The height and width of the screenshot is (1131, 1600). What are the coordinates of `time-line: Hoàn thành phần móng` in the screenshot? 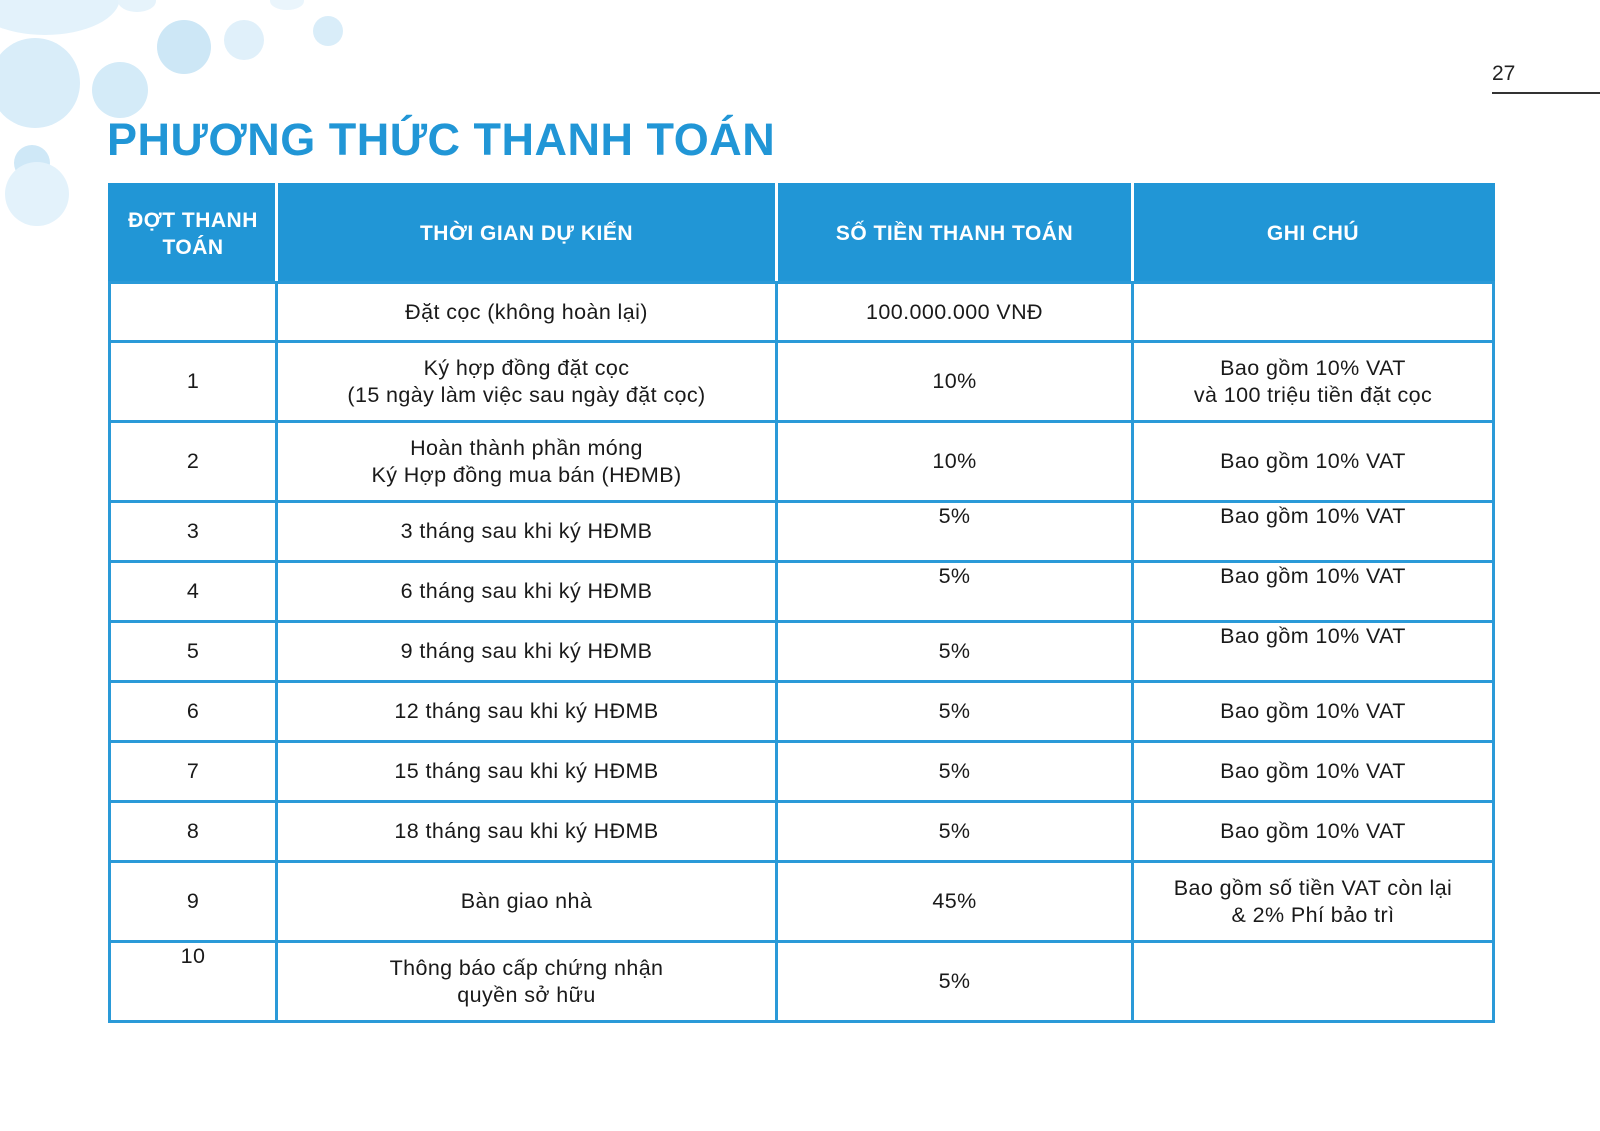 It's located at (526, 447).